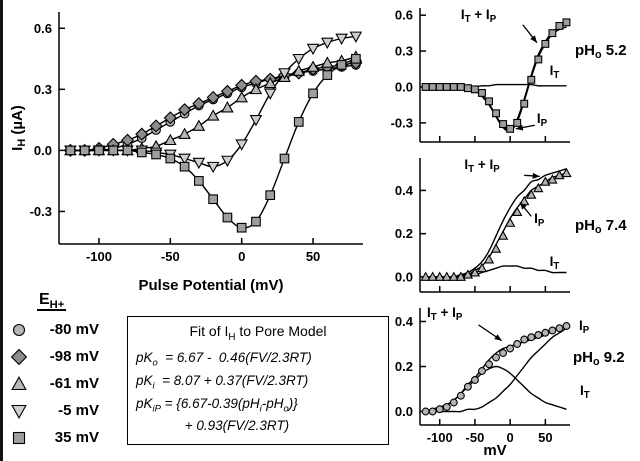 Image resolution: width=640 pixels, height=461 pixels. I want to click on fit-equation-0: pKo = 6.67 - 0.46(FV/2.3RT), so click(224, 359).